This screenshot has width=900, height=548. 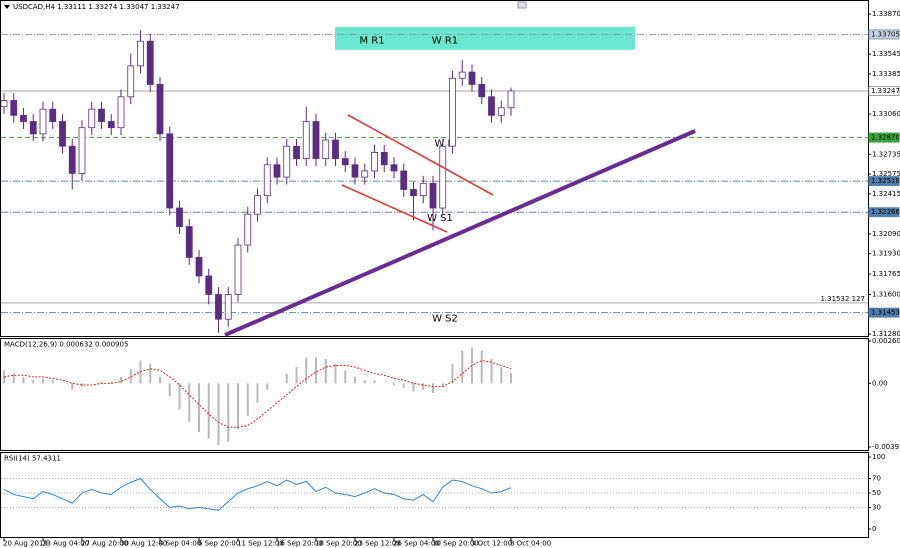 I want to click on y-tick-label: 1.31930, so click(x=886, y=254).